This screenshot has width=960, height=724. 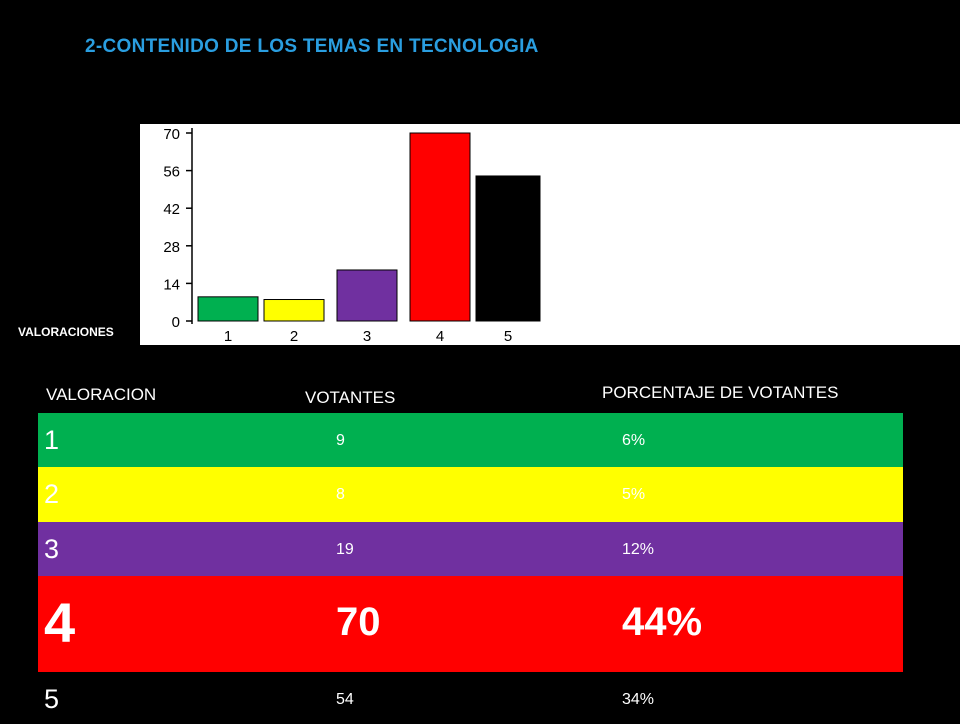 I want to click on table-row-5: 5 54 34%, so click(x=470, y=698).